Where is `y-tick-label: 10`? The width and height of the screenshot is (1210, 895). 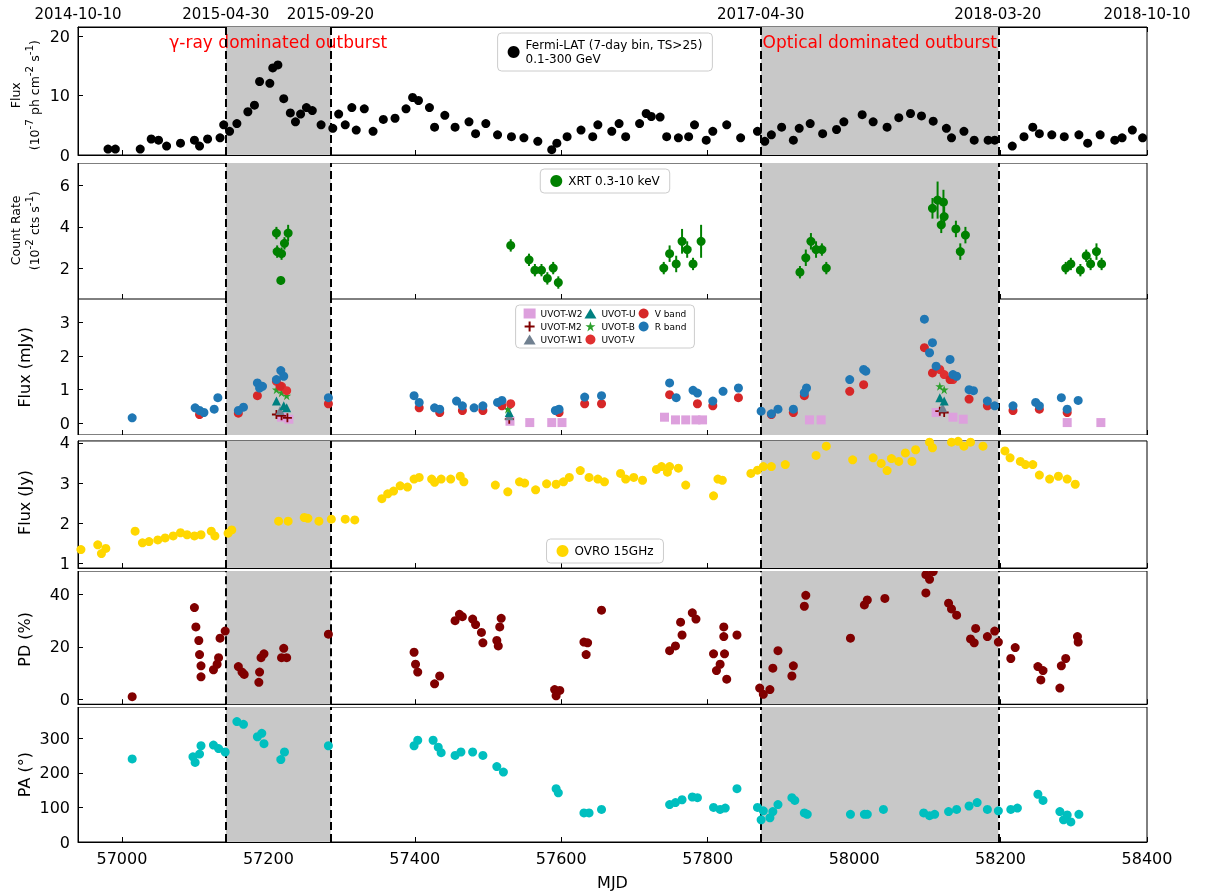
y-tick-label: 10 is located at coordinates (59, 96).